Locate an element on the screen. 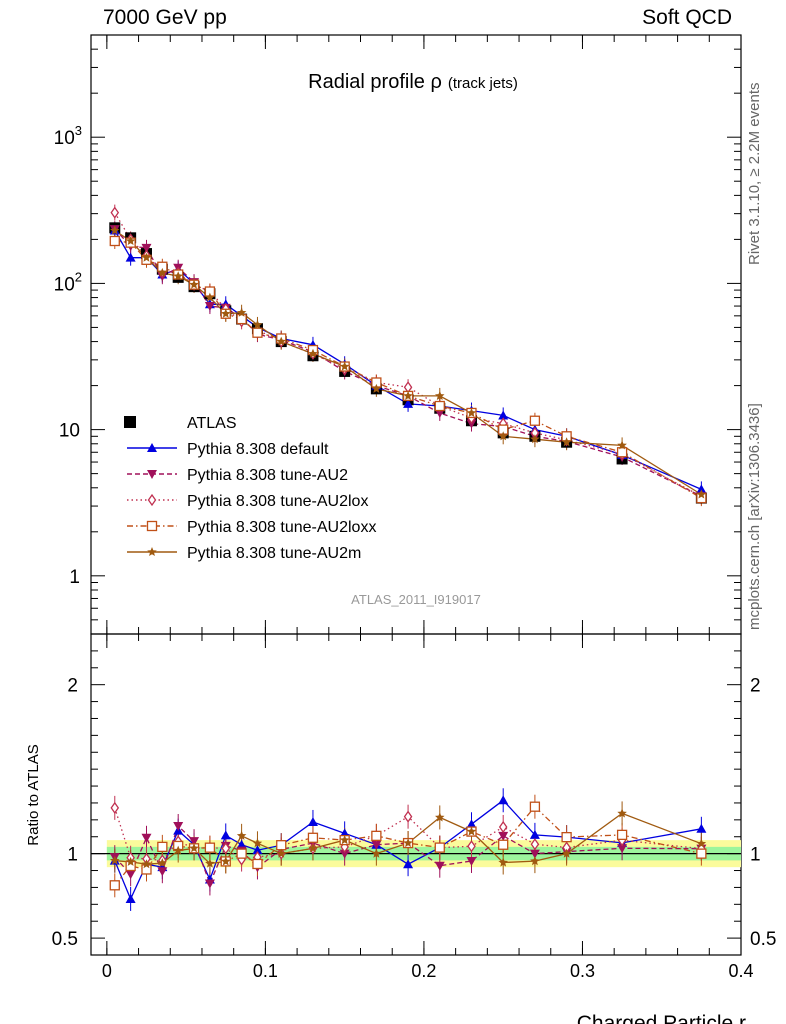 The width and height of the screenshot is (786, 1024). legend-label: Pythia 8.308 tune-AU2 is located at coordinates (267, 475).